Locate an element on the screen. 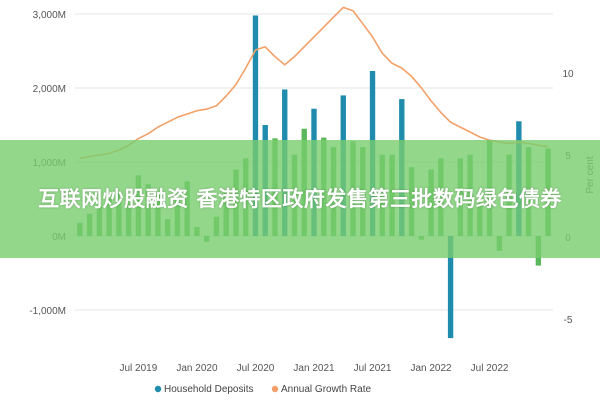 This screenshot has height=400, width=600. x-tick-label: Jul 2021 is located at coordinates (373, 368).